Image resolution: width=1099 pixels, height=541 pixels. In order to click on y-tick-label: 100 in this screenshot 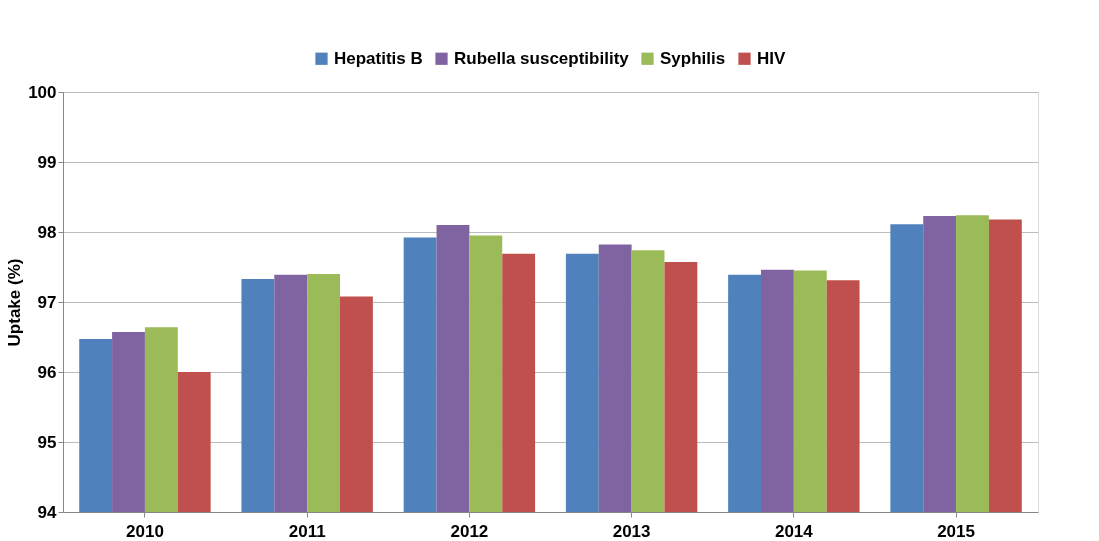, I will do `click(42, 92)`.